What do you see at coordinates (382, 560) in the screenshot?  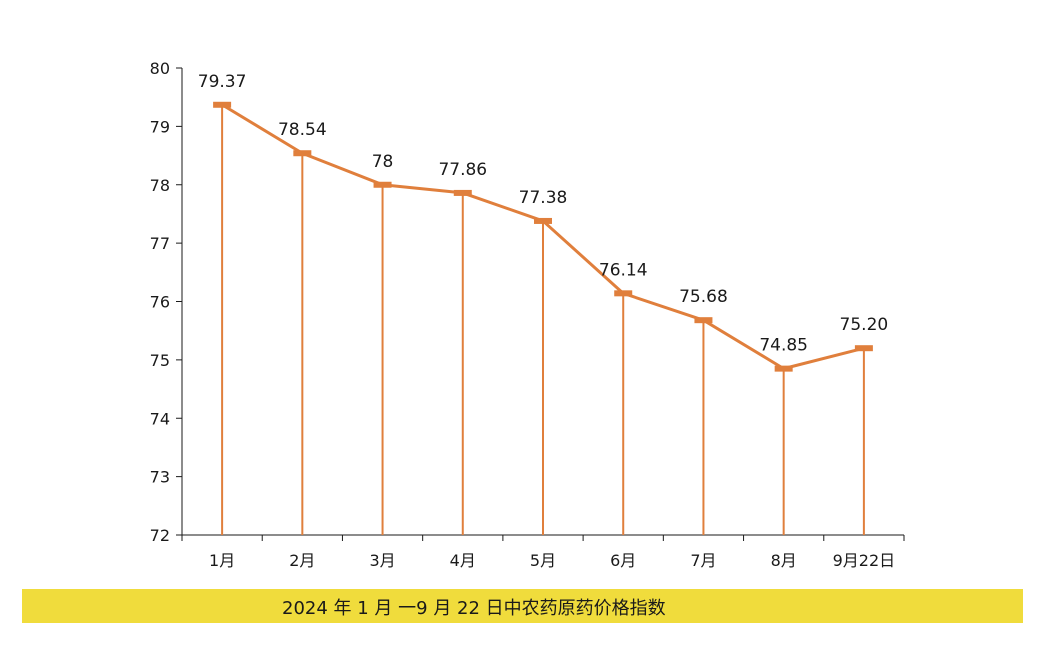 I see `x-tick-label: 3月` at bounding box center [382, 560].